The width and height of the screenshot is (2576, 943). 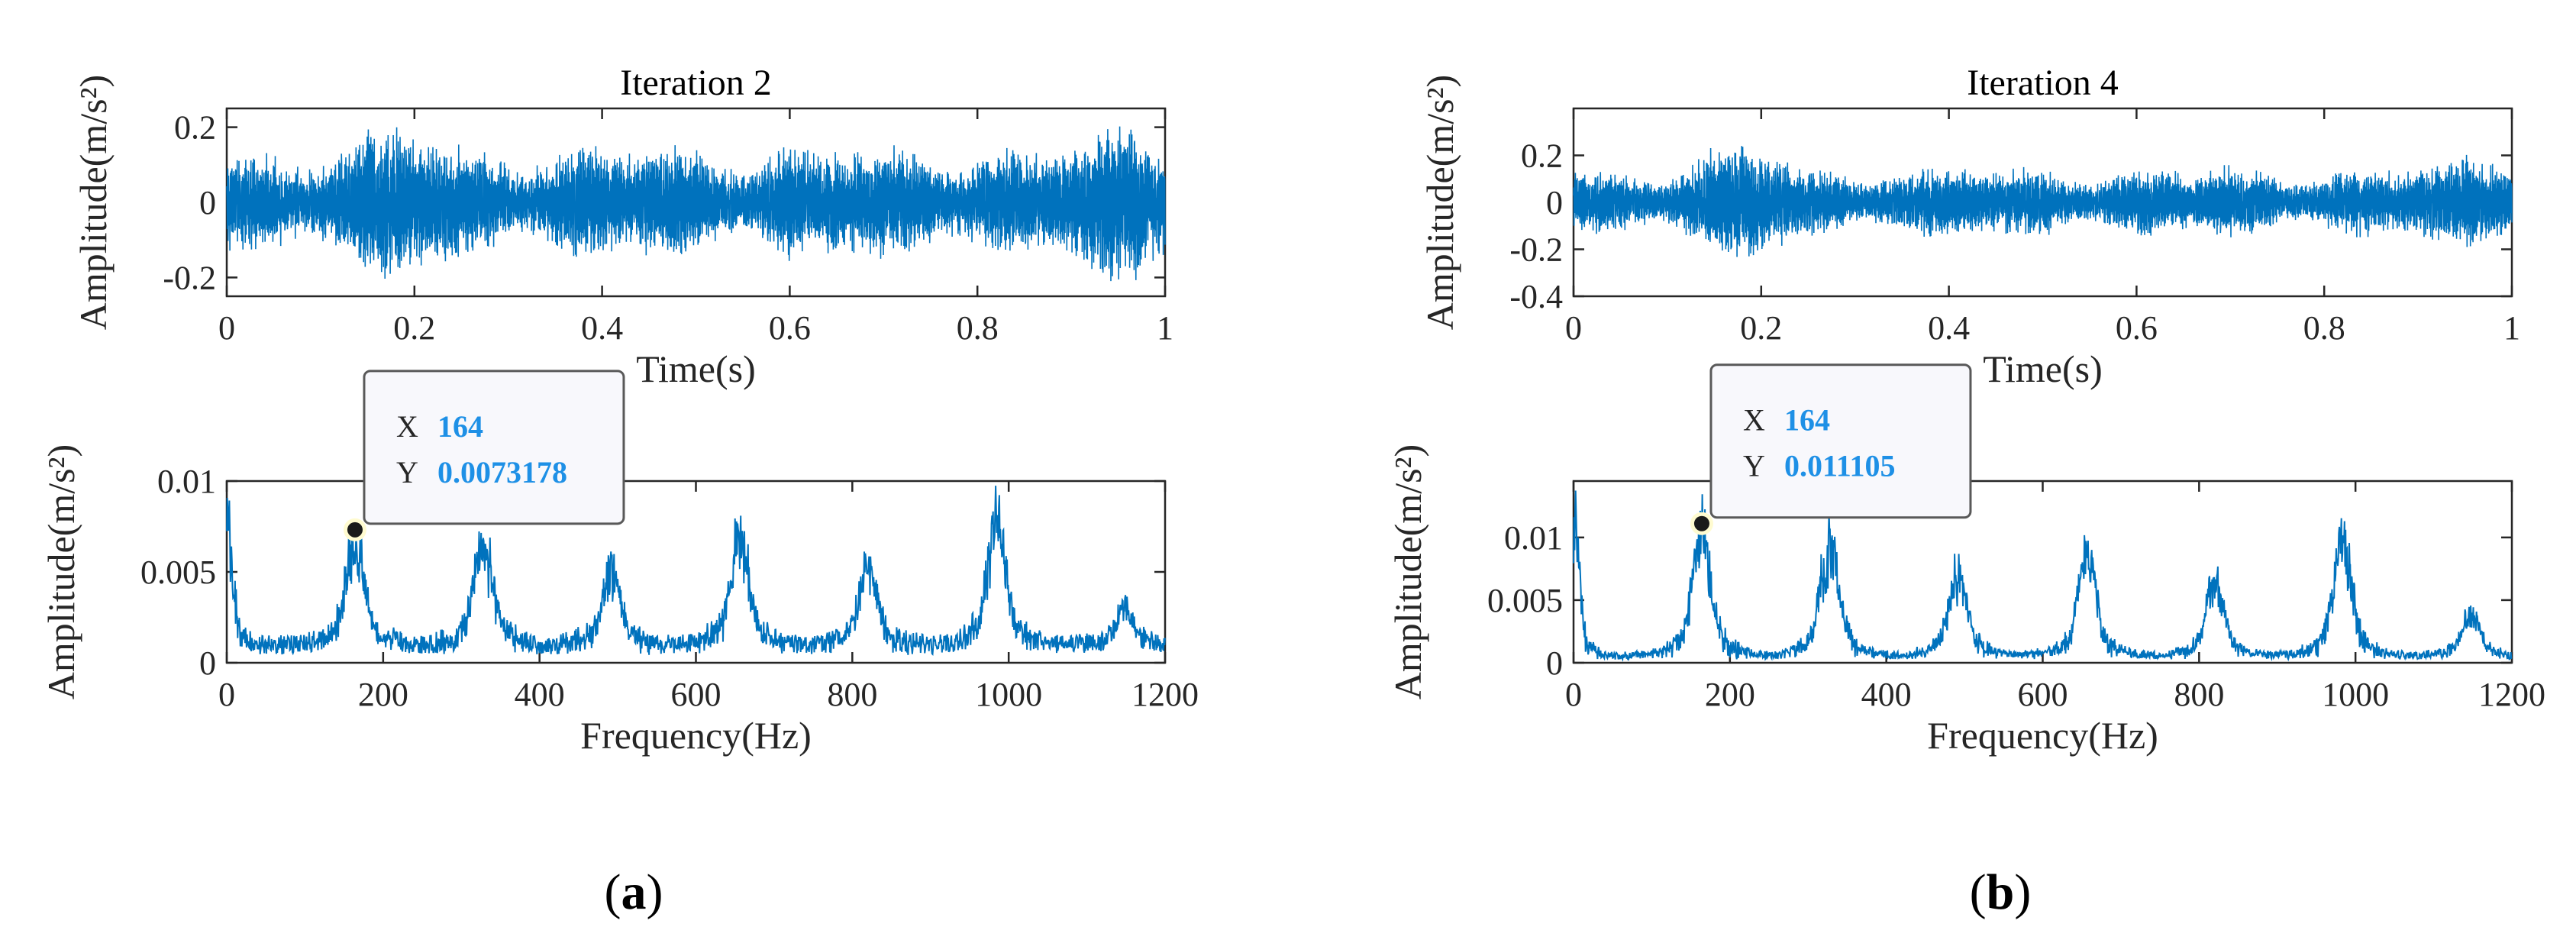 What do you see at coordinates (1536, 296) in the screenshot?
I see `time-ytick-label: -0.4` at bounding box center [1536, 296].